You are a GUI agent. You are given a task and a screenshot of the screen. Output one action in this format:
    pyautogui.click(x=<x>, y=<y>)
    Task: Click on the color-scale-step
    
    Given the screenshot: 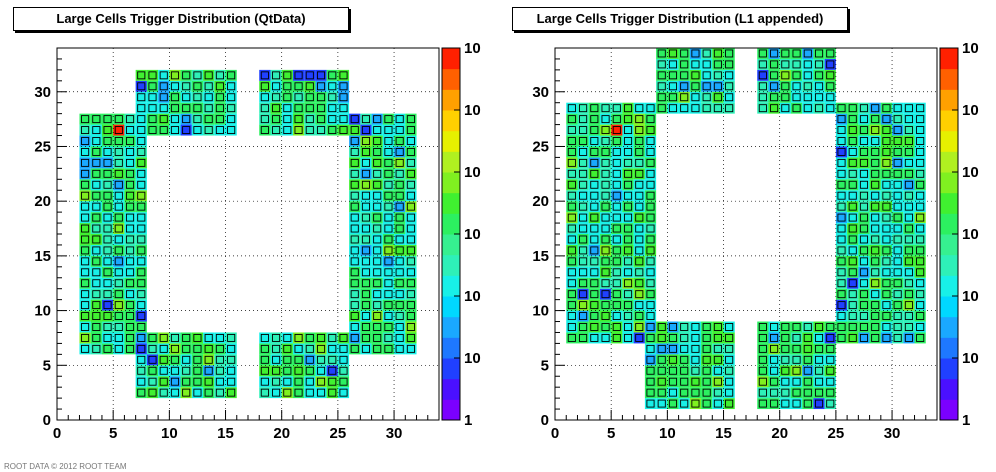 What is the action you would take?
    pyautogui.click(x=451, y=286)
    